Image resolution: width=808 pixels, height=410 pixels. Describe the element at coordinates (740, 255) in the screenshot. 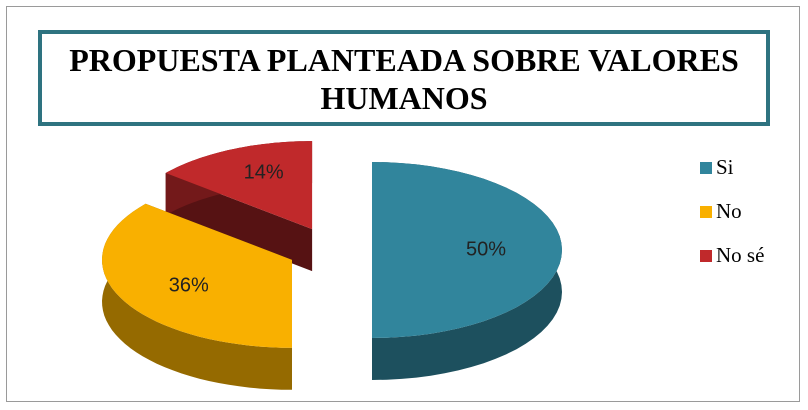

I see `legend-label: No sé` at that location.